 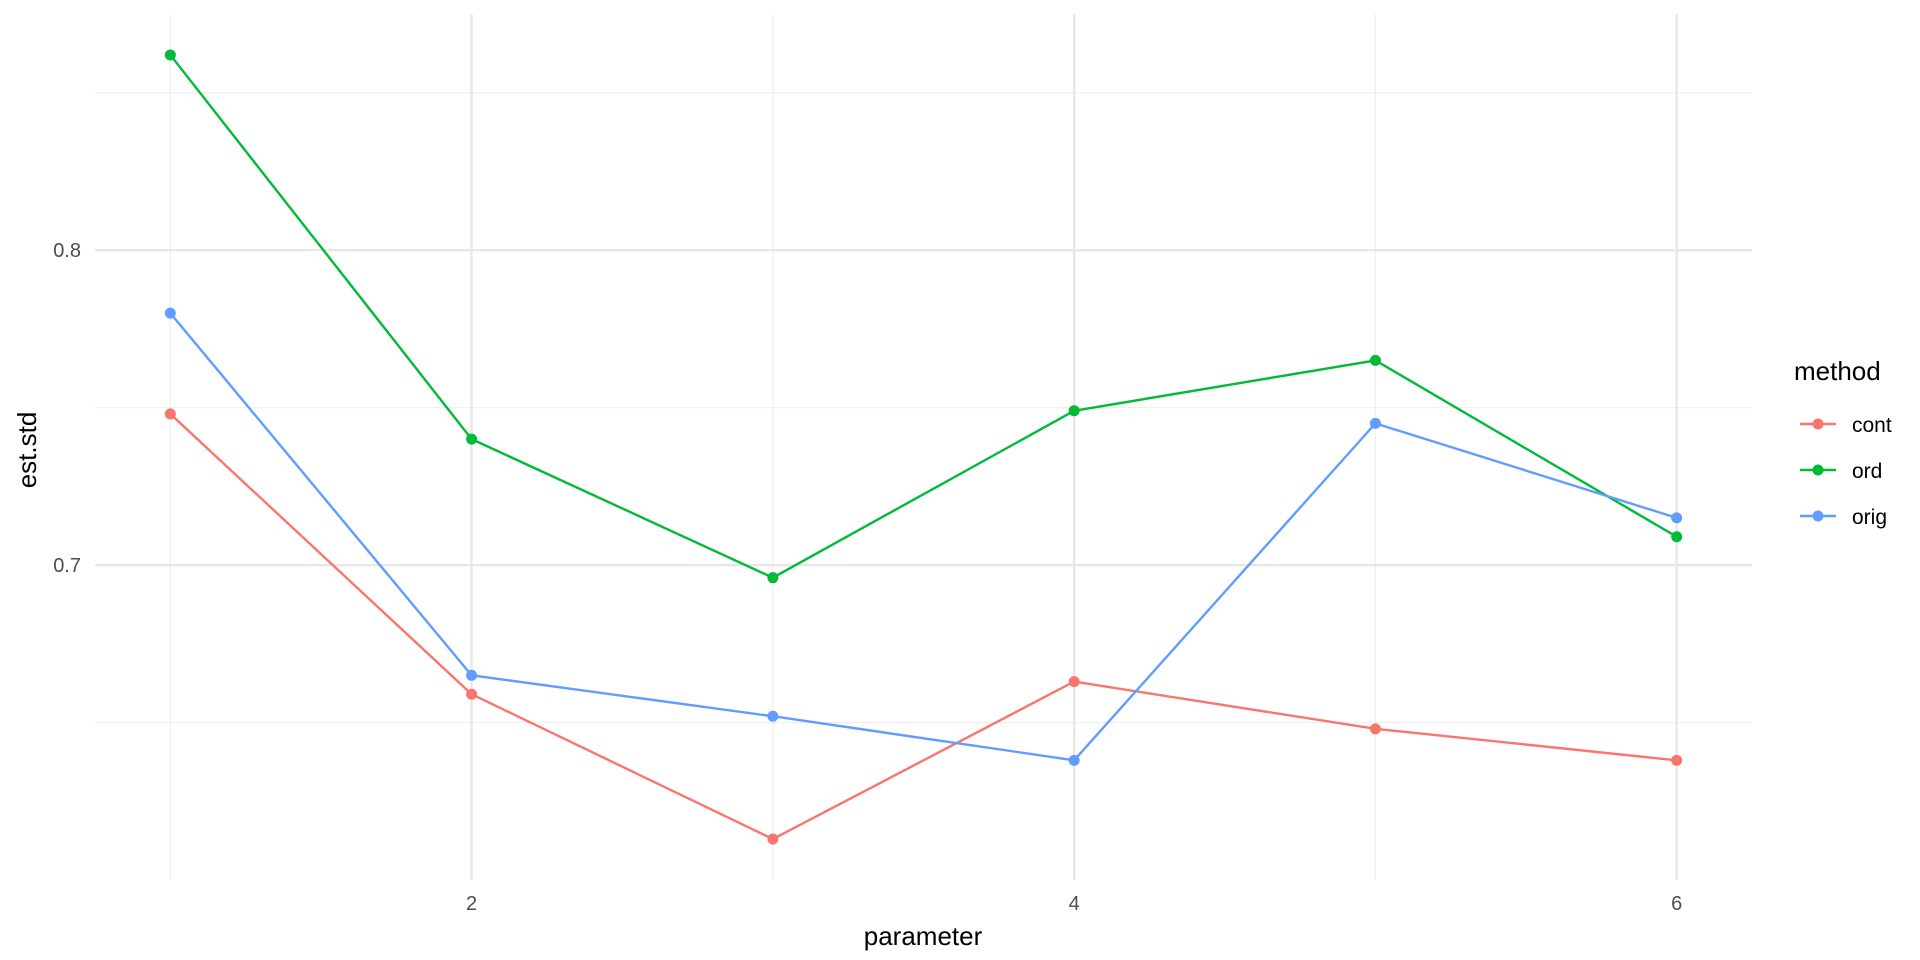 What do you see at coordinates (1869, 517) in the screenshot?
I see `legend-label: orig` at bounding box center [1869, 517].